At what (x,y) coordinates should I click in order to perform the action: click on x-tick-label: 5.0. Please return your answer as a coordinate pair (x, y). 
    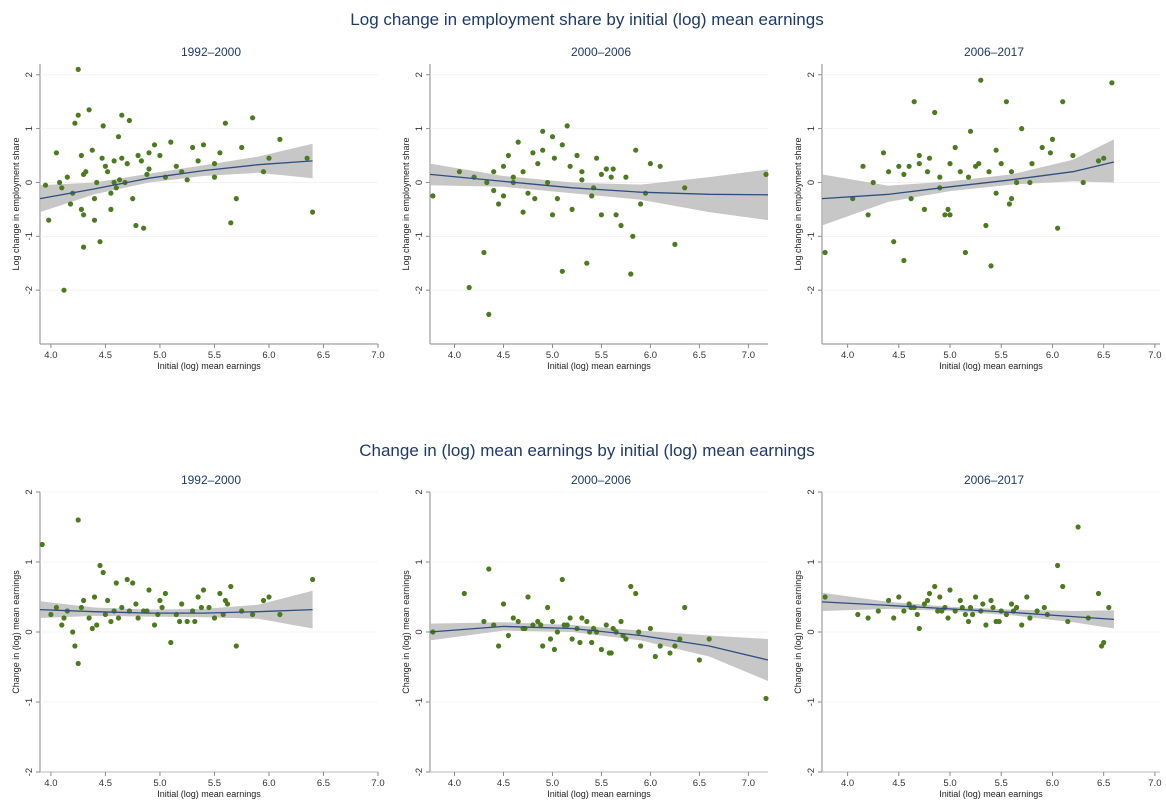
    Looking at the image, I should click on (159, 355).